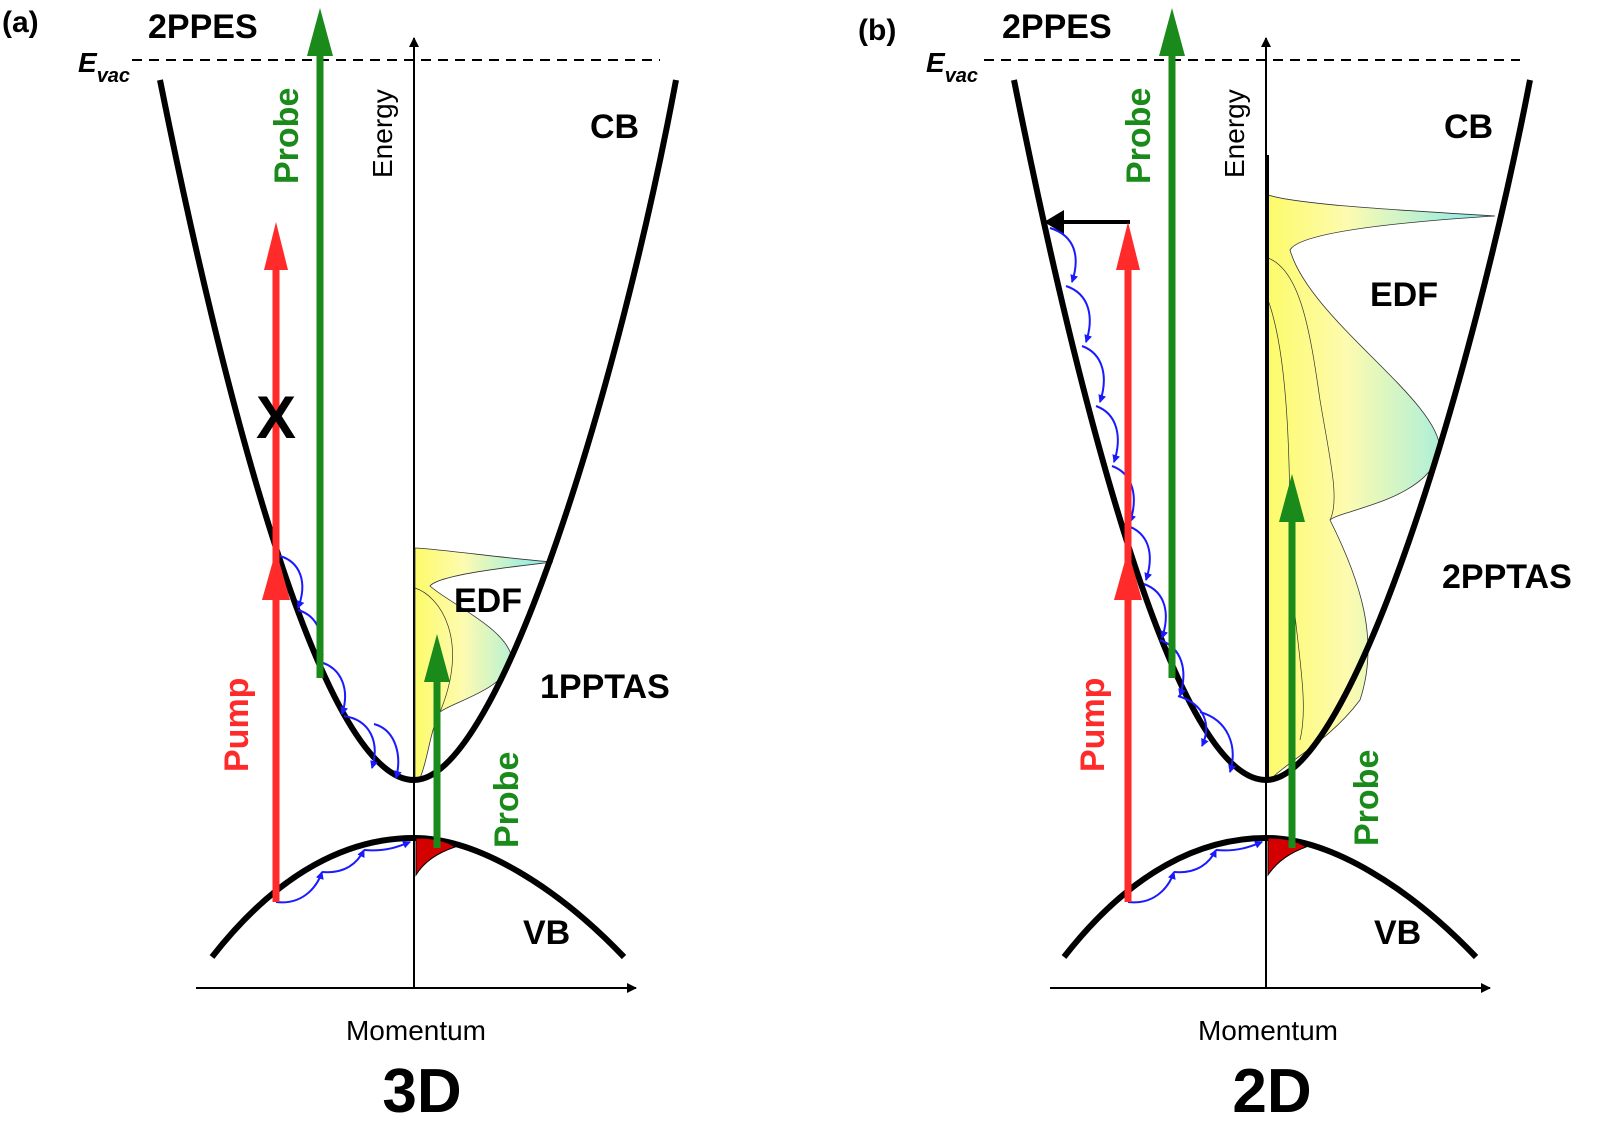 This screenshot has height=1129, width=1600. Describe the element at coordinates (1268, 1030) in the screenshot. I see `panel-b-momentum-label: Momentum` at that location.